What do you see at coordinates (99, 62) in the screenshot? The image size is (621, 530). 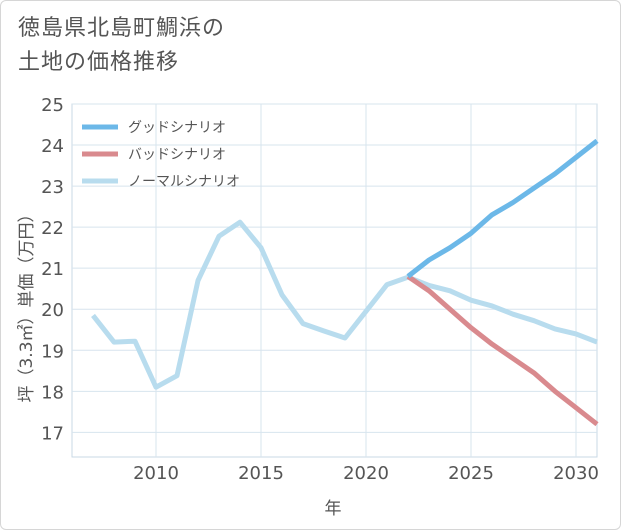 I see `chart-title-line2: 土地の価格推移` at bounding box center [99, 62].